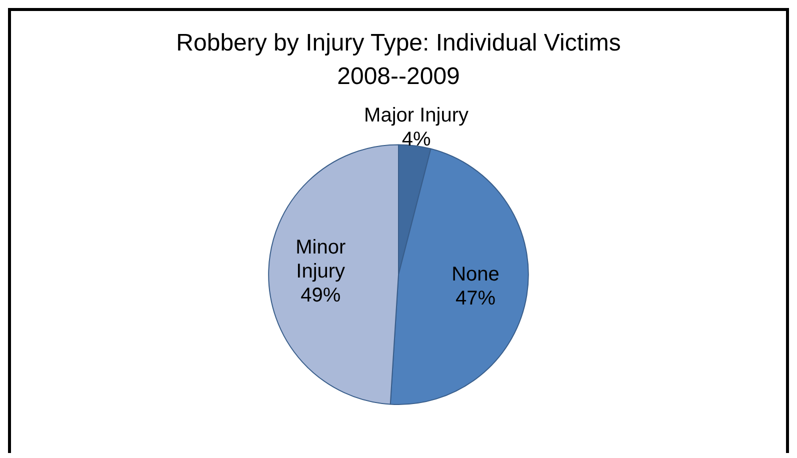 The height and width of the screenshot is (458, 797). What do you see at coordinates (475, 298) in the screenshot?
I see `data-label: 47%` at bounding box center [475, 298].